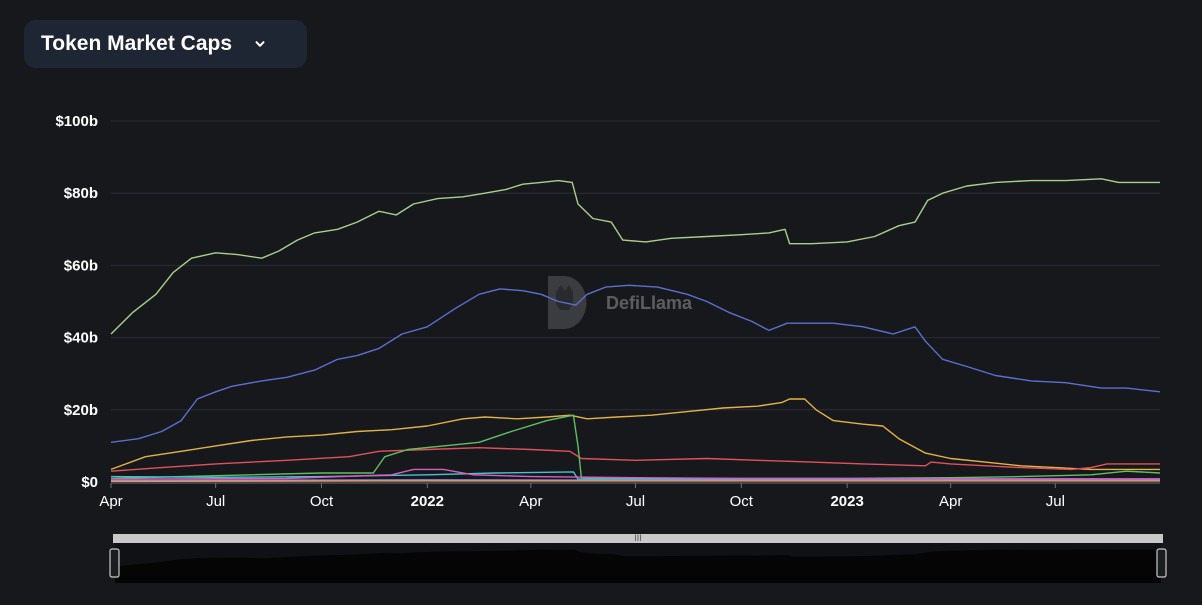 This screenshot has width=1202, height=605. What do you see at coordinates (260, 44) in the screenshot?
I see `chevron-down-icon` at bounding box center [260, 44].